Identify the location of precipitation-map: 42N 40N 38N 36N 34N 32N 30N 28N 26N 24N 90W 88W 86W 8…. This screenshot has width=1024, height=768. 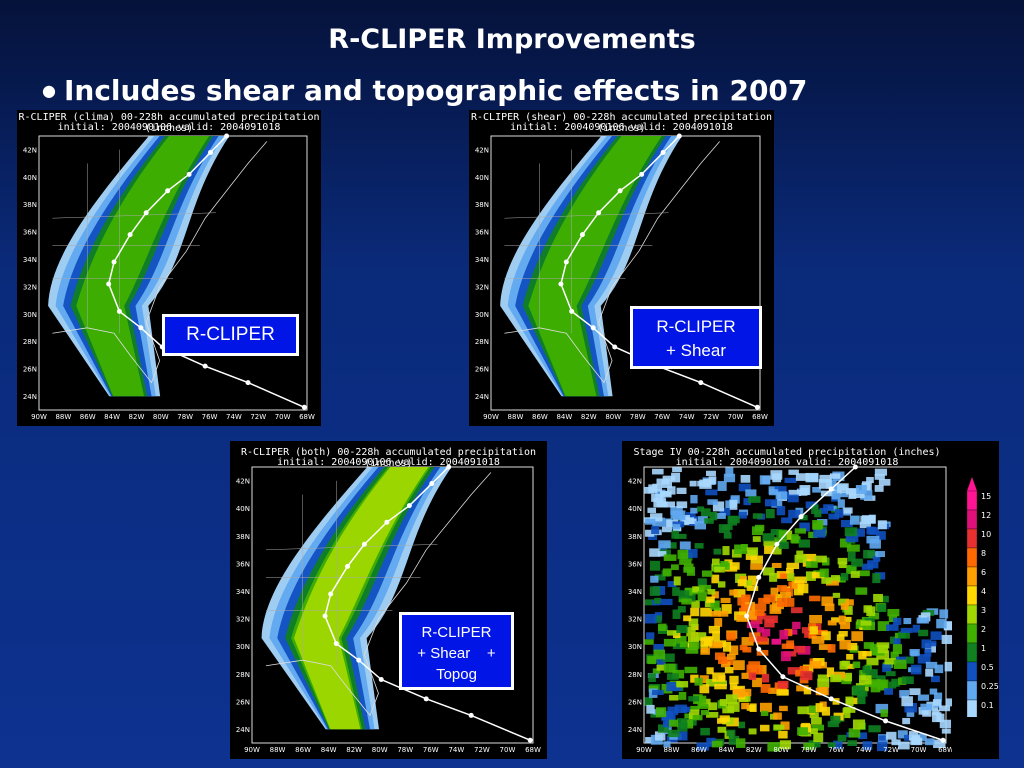
(169, 277).